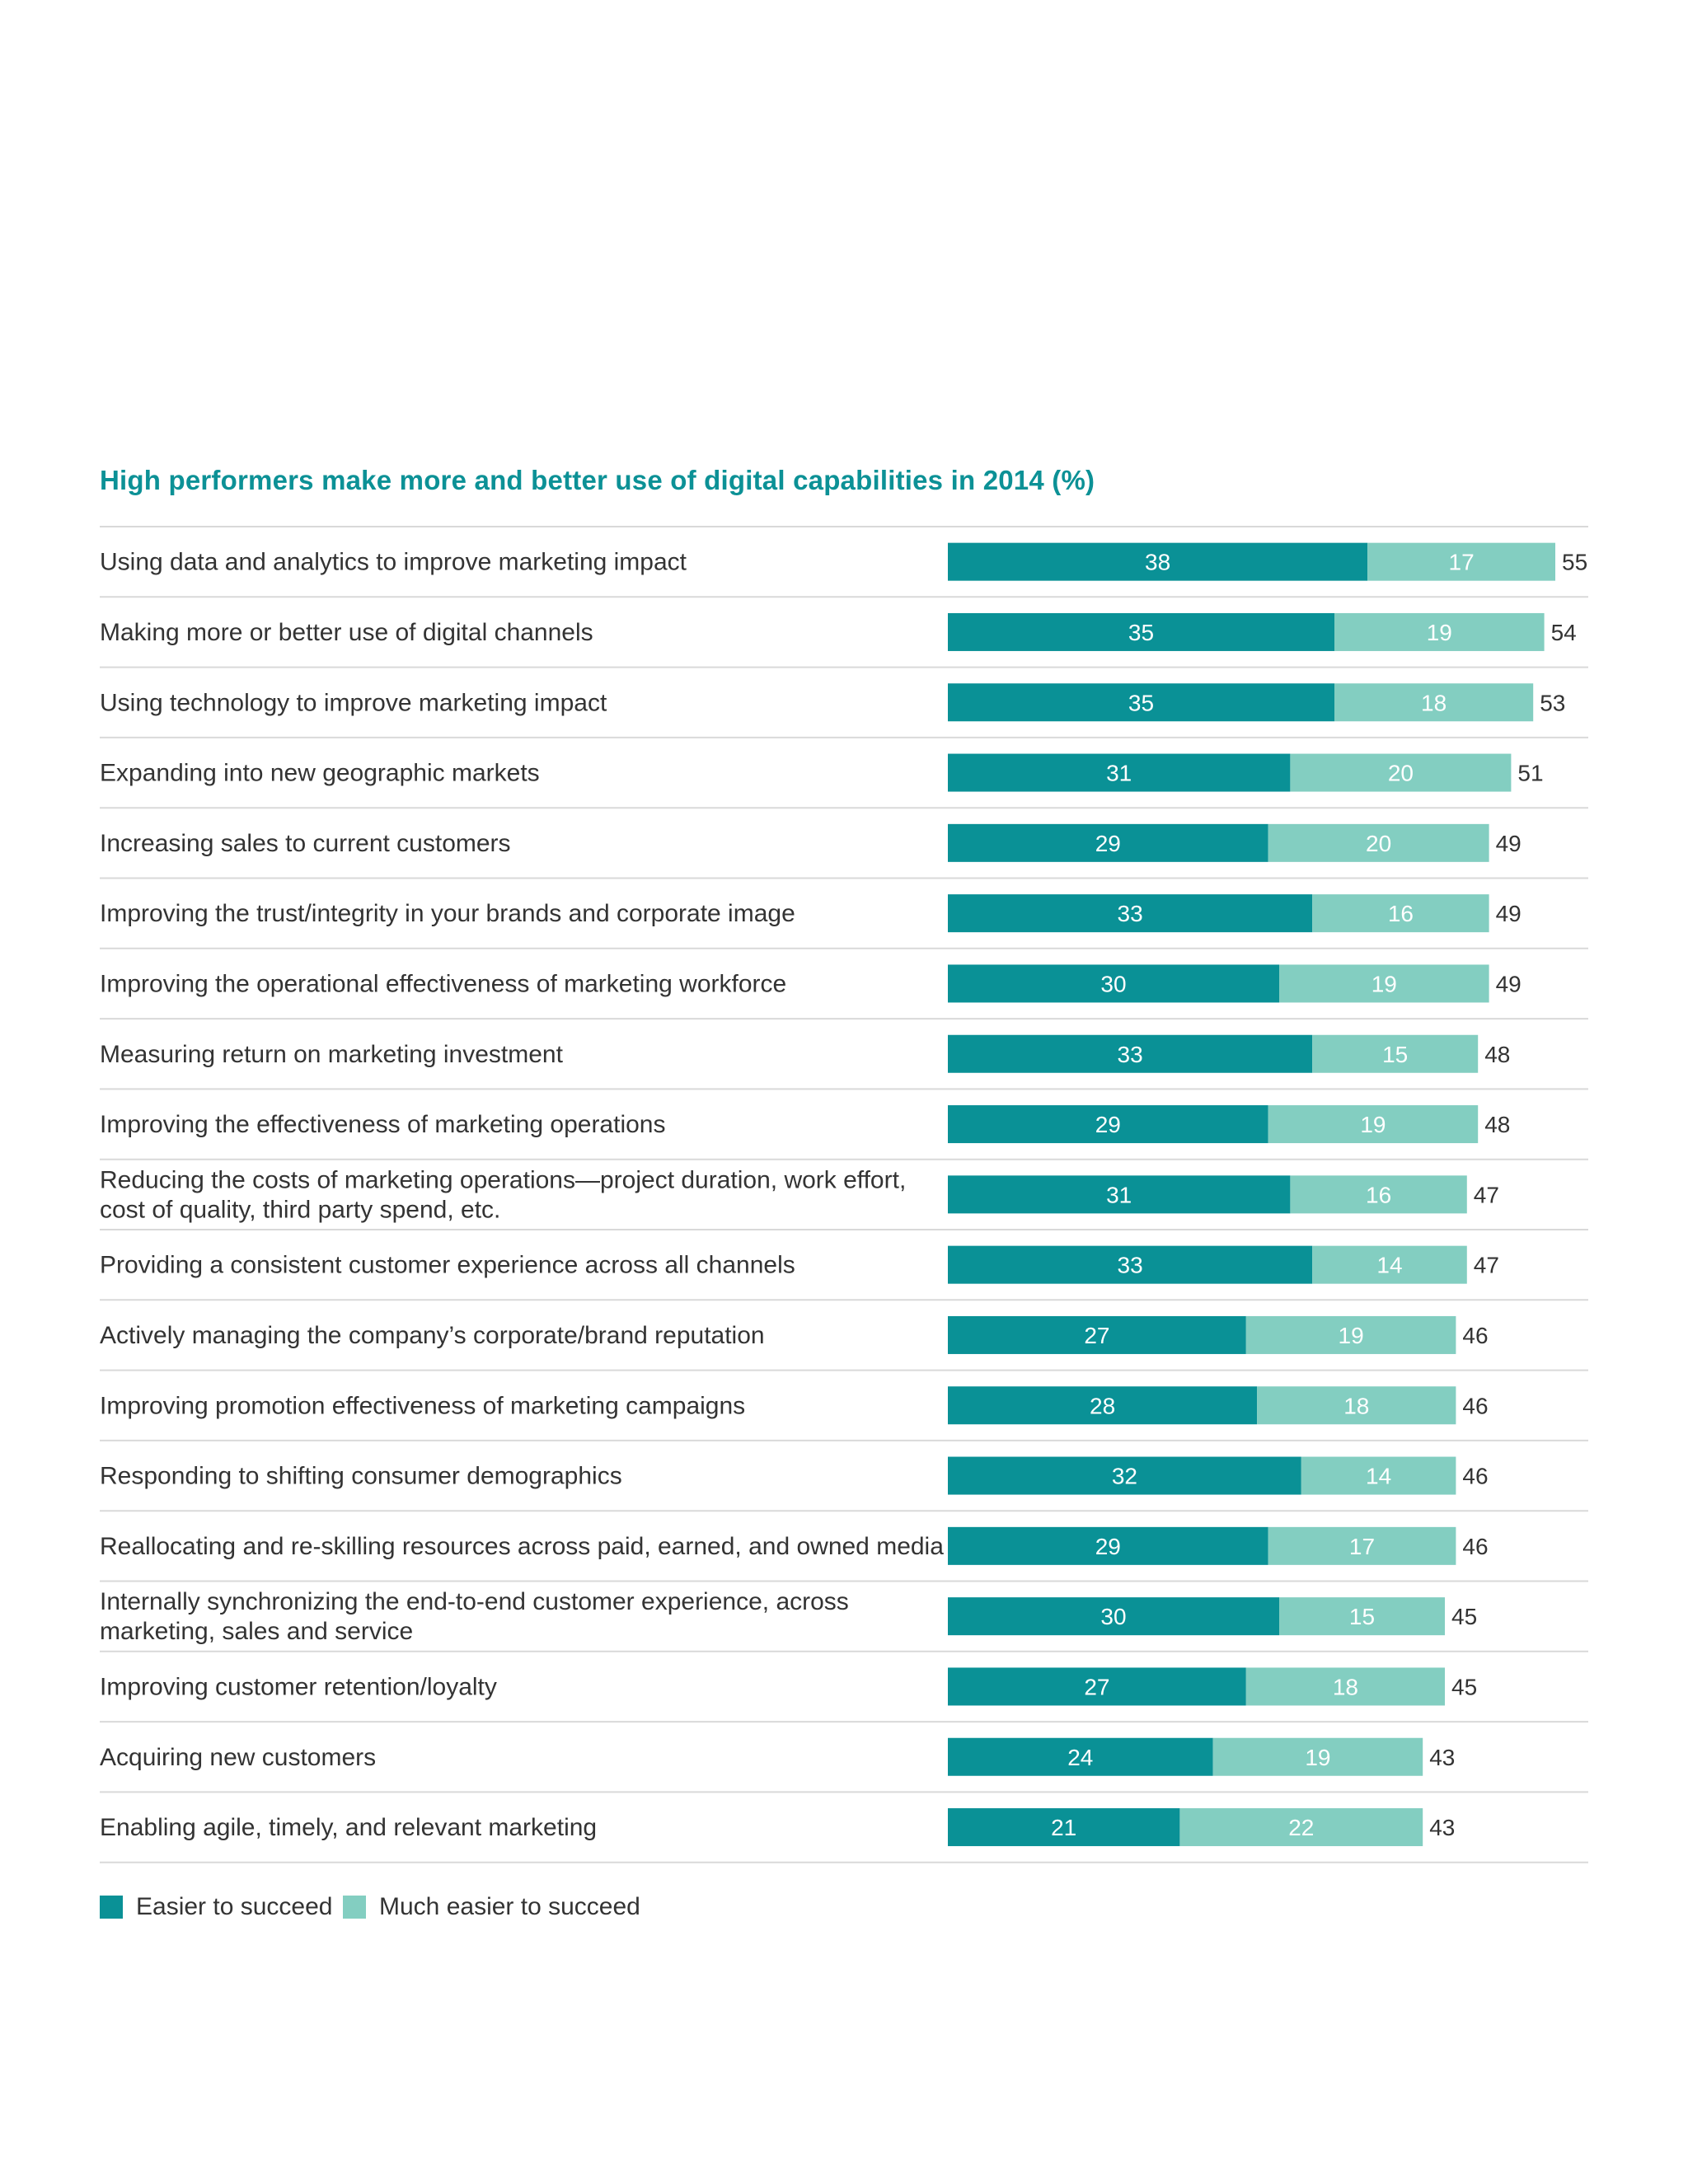 The image size is (1688, 2184). Describe the element at coordinates (354, 1907) in the screenshot. I see `legend-swatch-much-easier` at that location.